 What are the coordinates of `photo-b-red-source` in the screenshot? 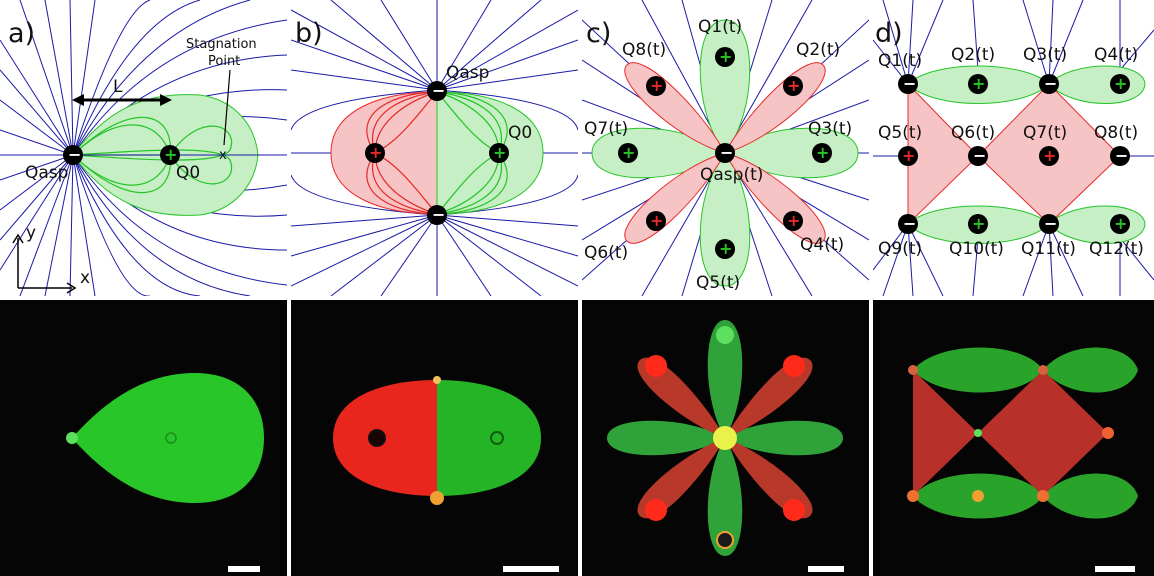 It's located at (377, 438).